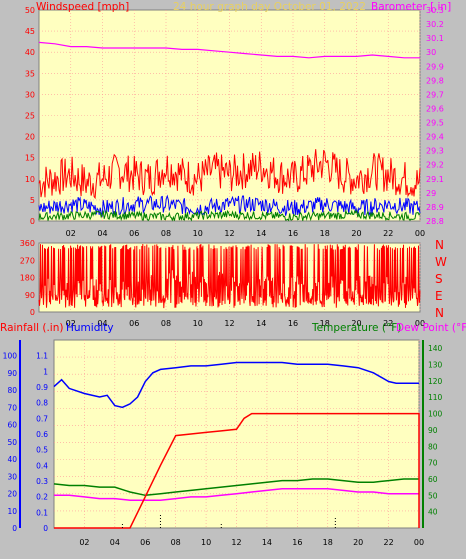  What do you see at coordinates (435, 66) in the screenshot?
I see `barometer-tick-29.9: 29.9` at bounding box center [435, 66].